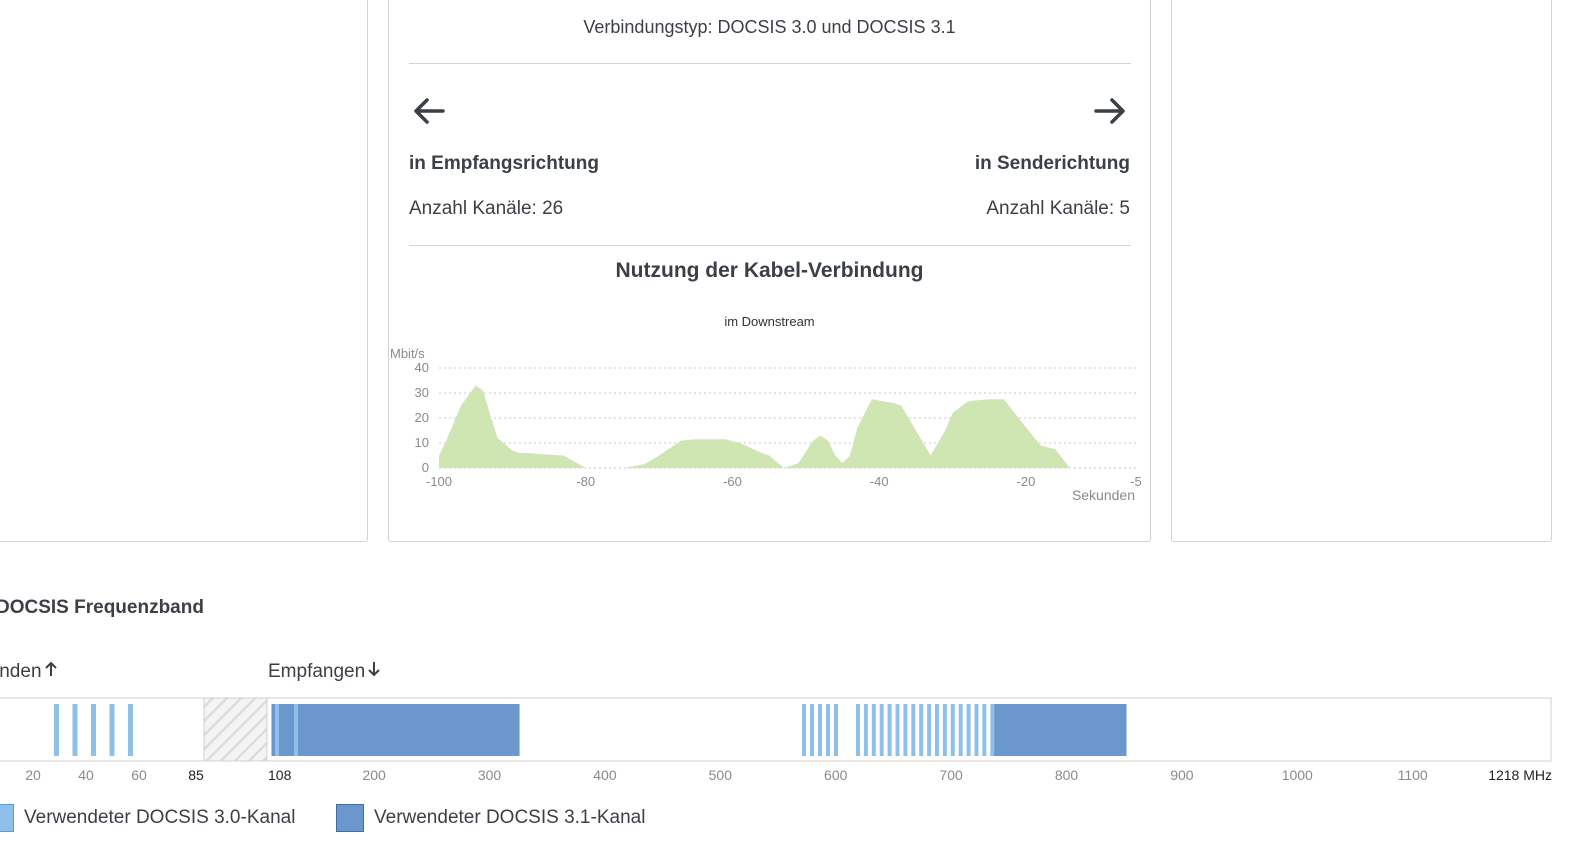  Describe the element at coordinates (425, 467) in the screenshot. I see `y-tick-label: 0` at that location.